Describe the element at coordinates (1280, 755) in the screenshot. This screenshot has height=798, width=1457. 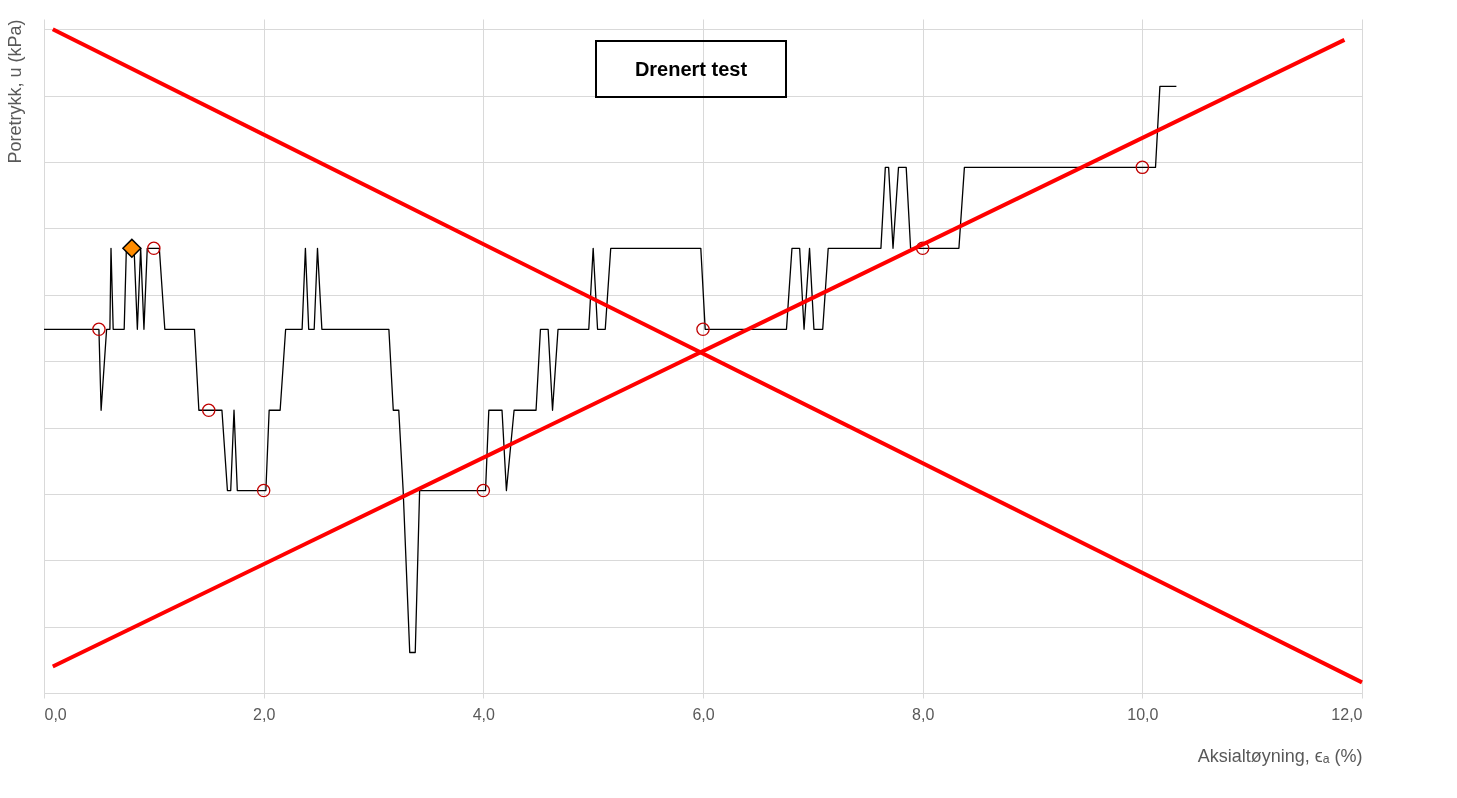
I see `x-axis-title: Aksialtøyning, ϵₐ (%)` at that location.